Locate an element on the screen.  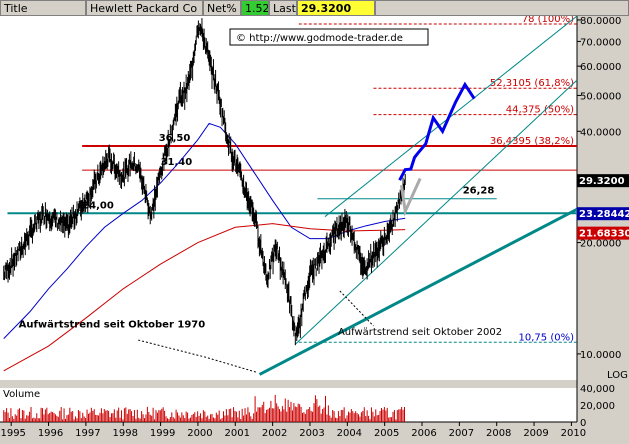
x-tick-label: 2007 is located at coordinates (461, 433).